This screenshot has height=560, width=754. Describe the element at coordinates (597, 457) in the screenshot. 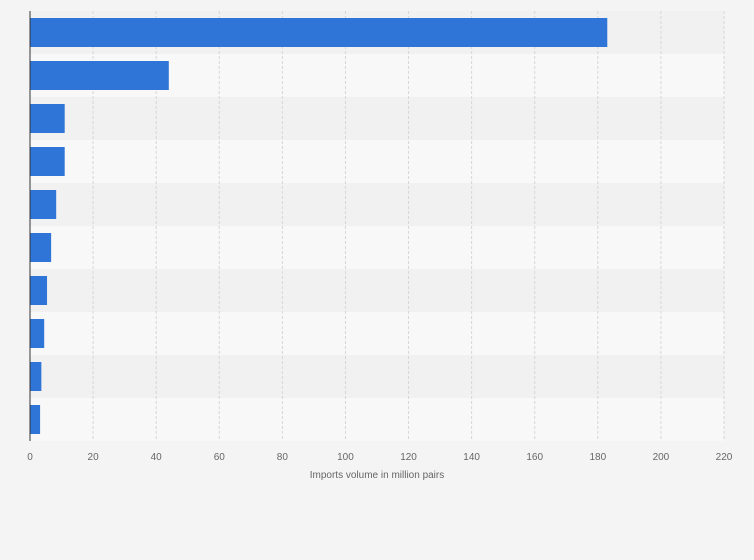

I see `x-tick-label: 180` at that location.